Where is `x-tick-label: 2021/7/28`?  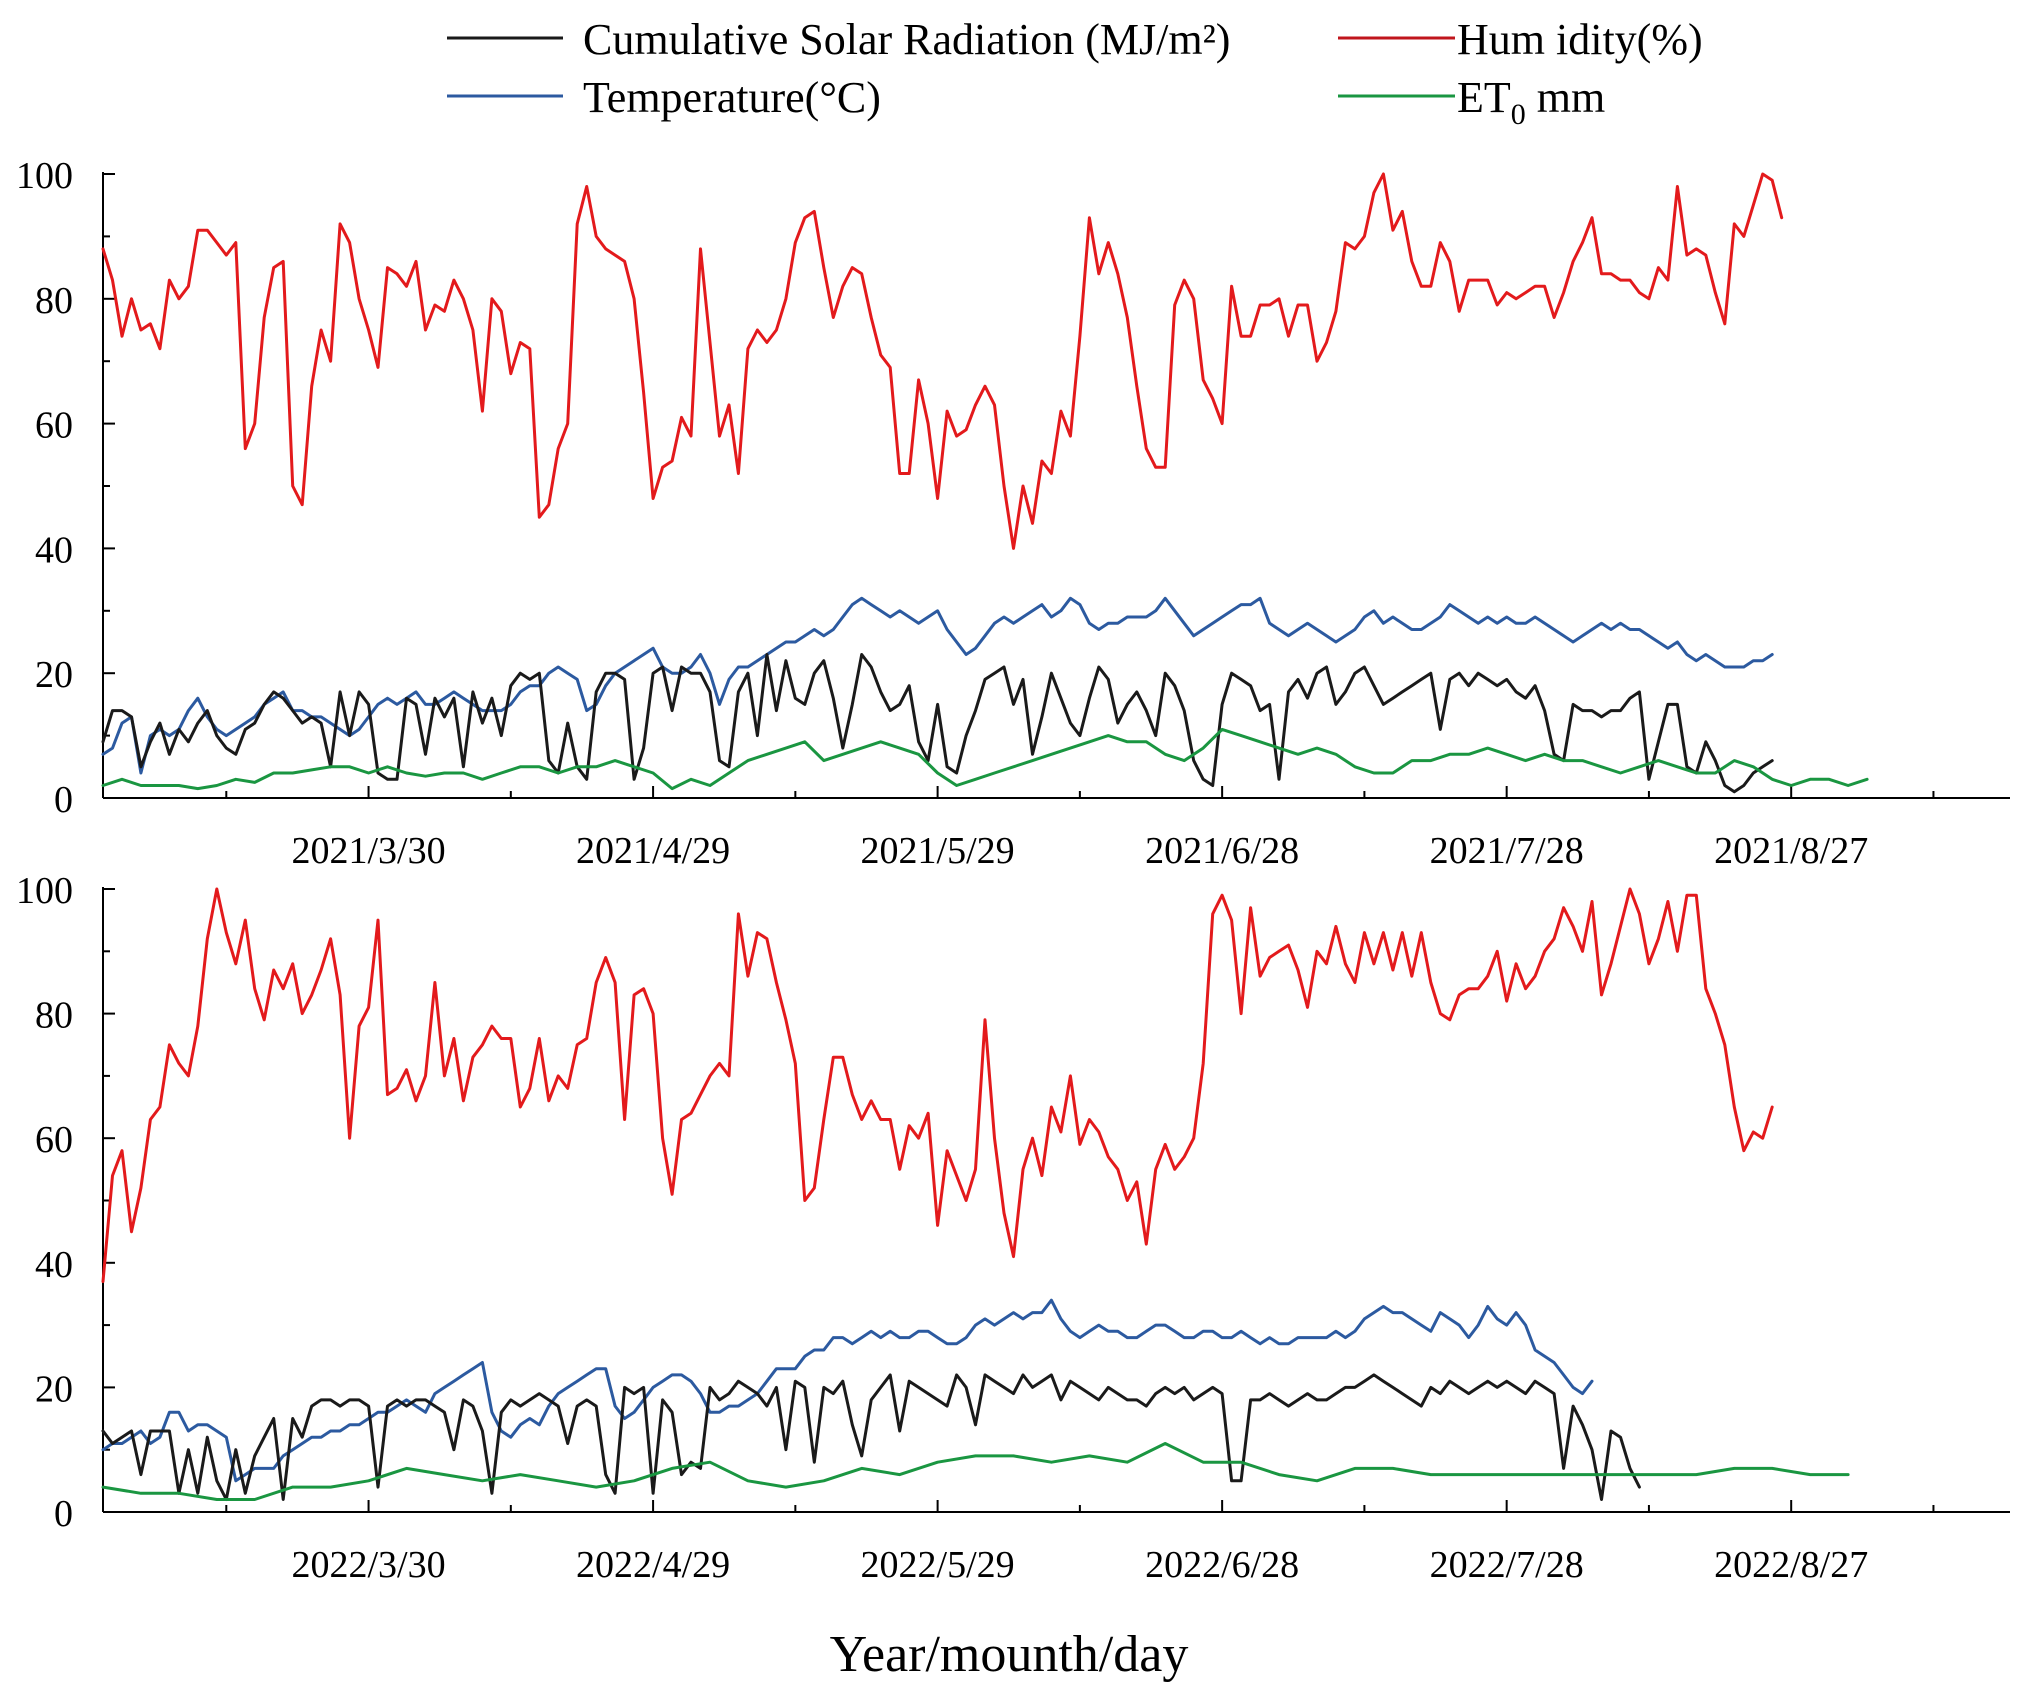
x-tick-label: 2021/7/28 is located at coordinates (1507, 851).